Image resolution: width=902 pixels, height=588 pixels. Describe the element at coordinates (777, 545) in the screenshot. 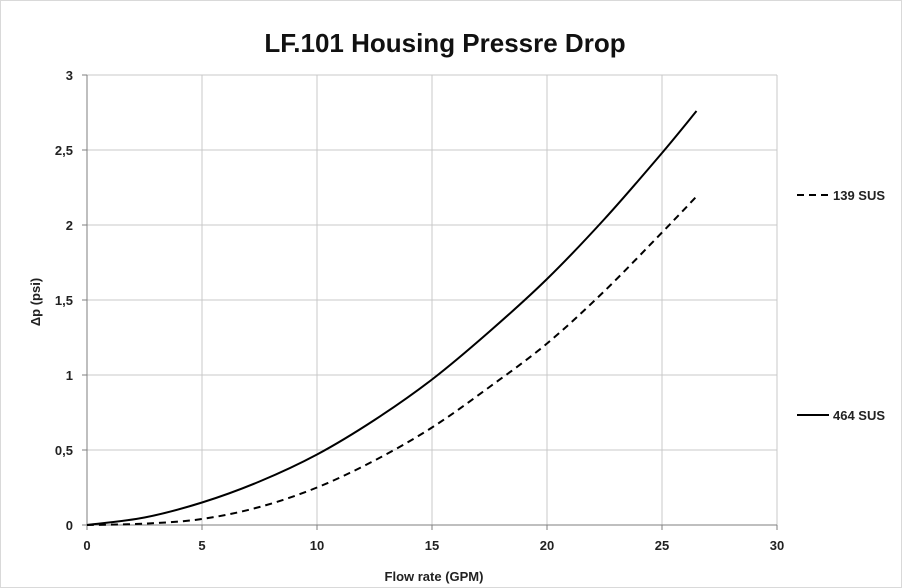

I see `x-tick-label: 30` at that location.